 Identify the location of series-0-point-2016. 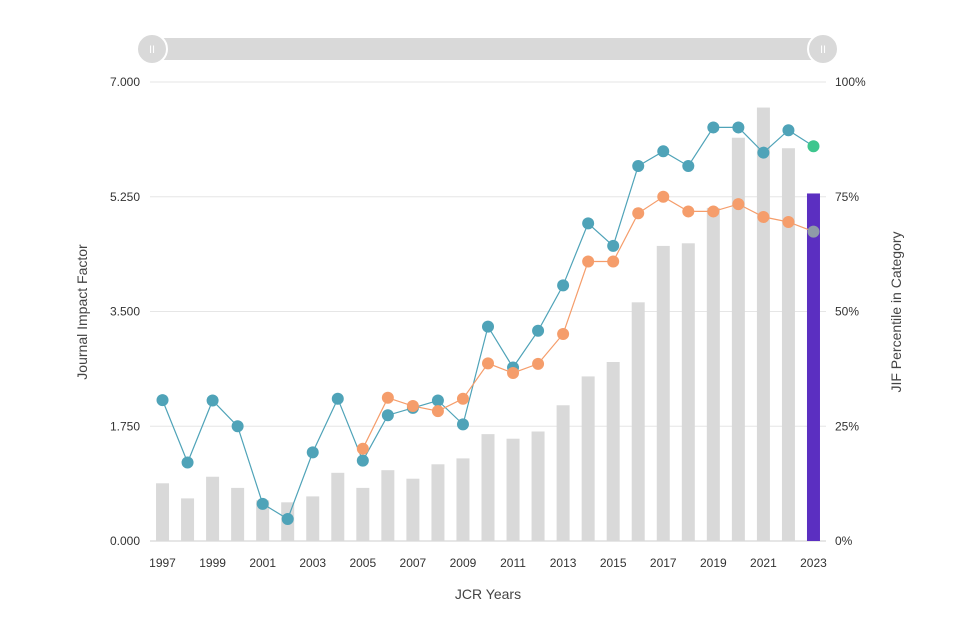
(638, 165).